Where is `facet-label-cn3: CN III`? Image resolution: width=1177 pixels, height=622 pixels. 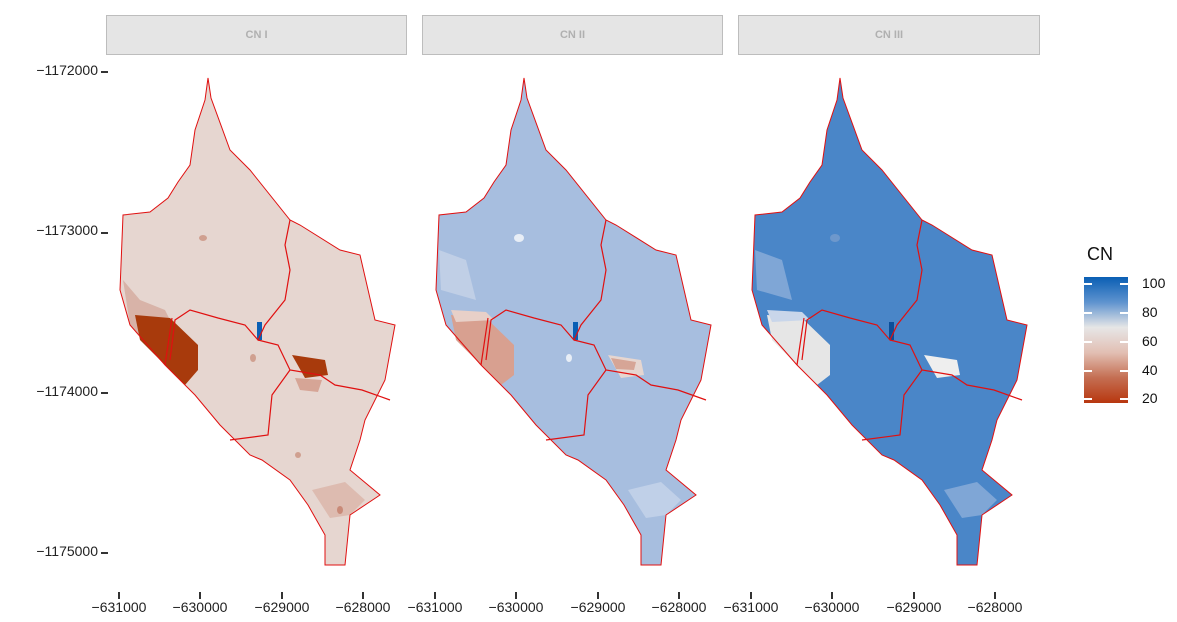 facet-label-cn3: CN III is located at coordinates (889, 35).